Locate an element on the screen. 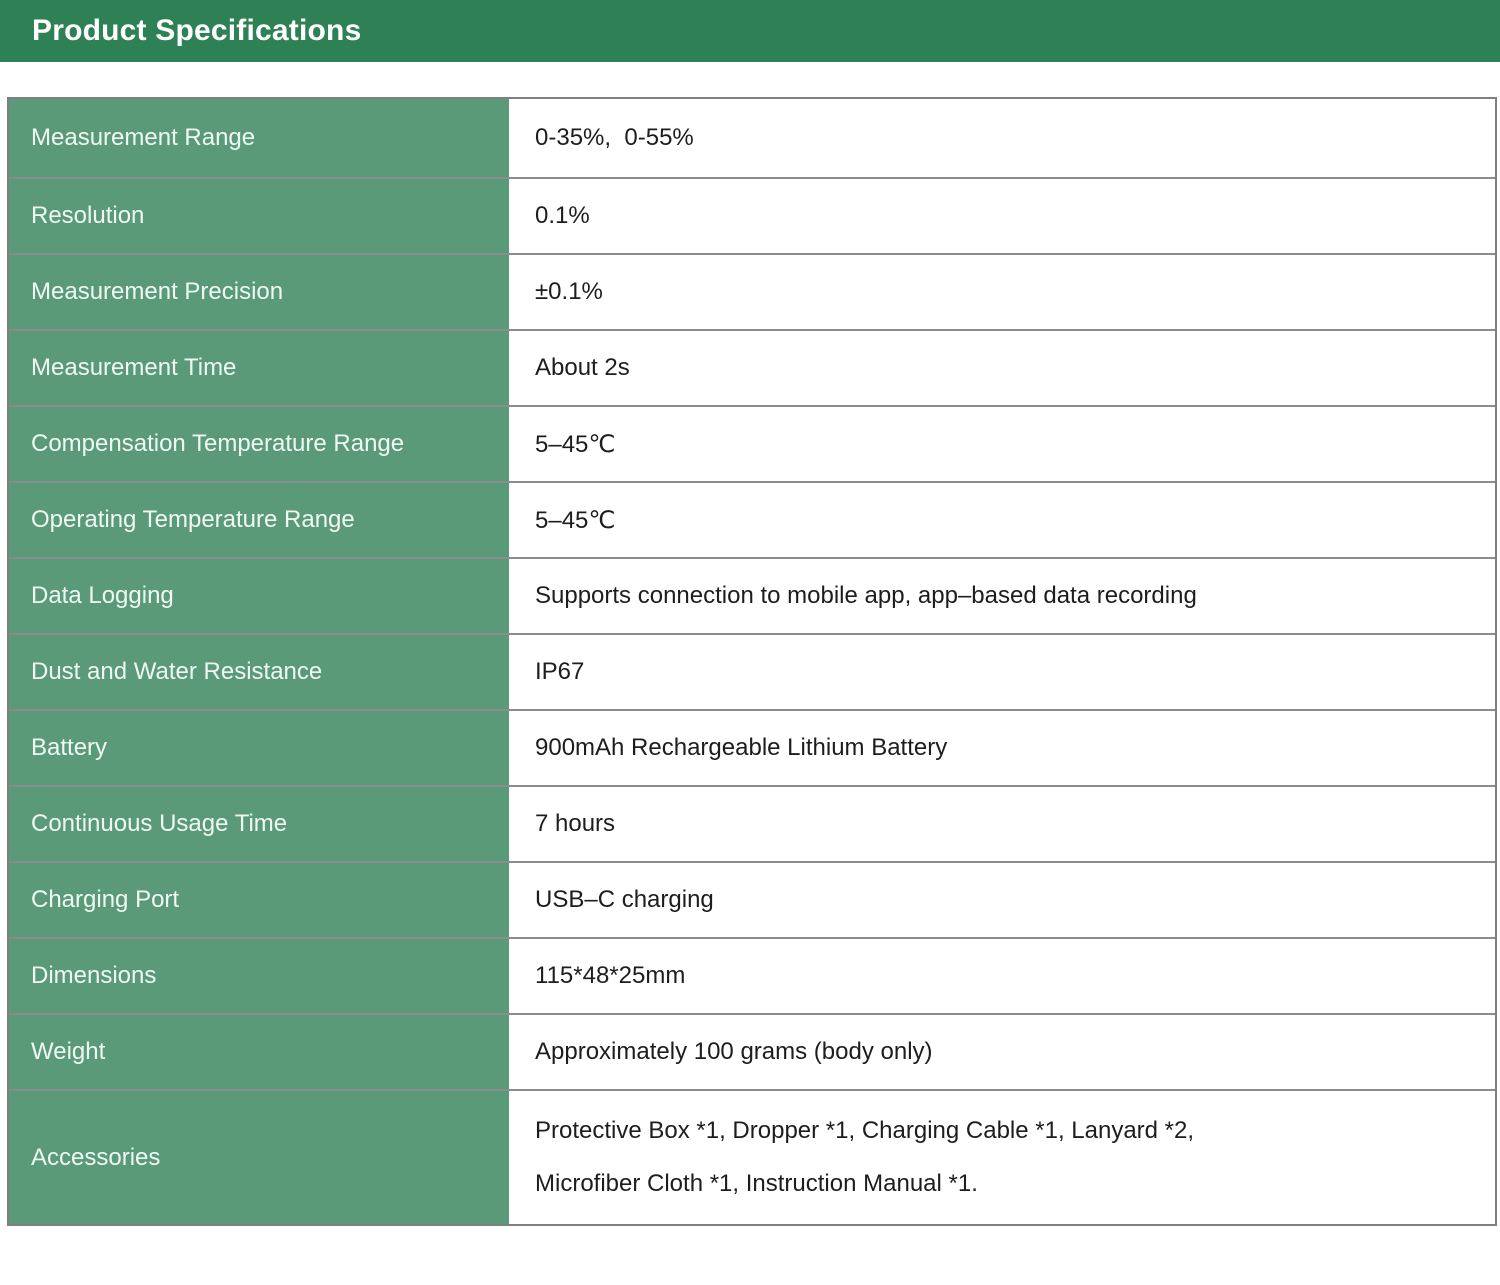 This screenshot has width=1500, height=1285. spec-row-measurement-time: Measurement Time About 2s is located at coordinates (752, 367).